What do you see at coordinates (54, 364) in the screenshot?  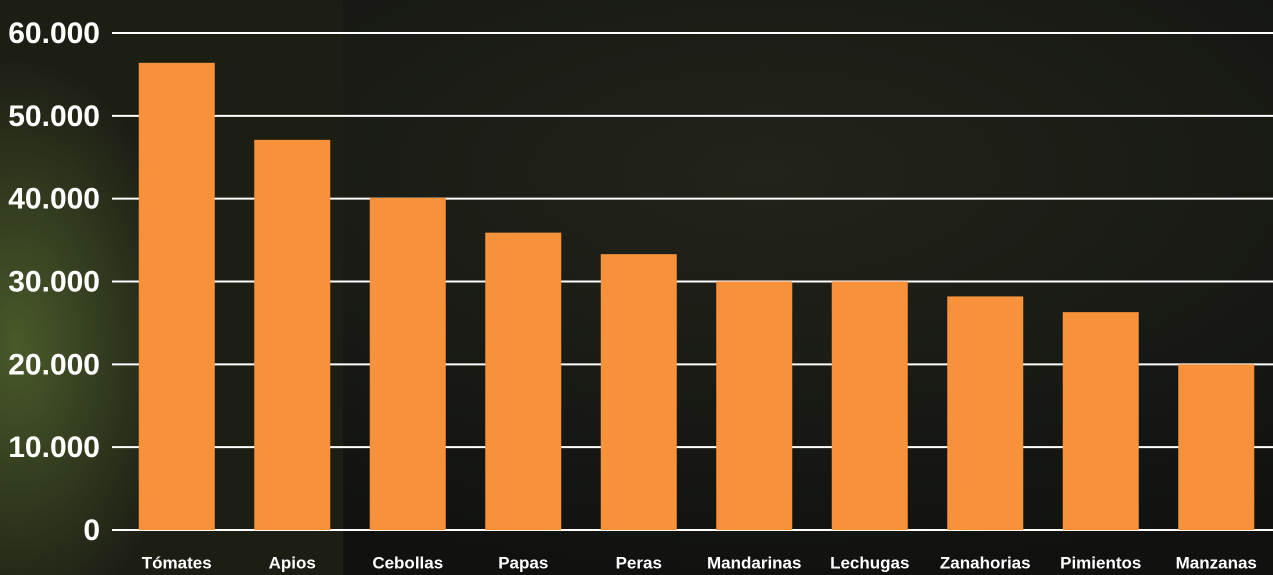 I see `y-tick-label: 20.000` at bounding box center [54, 364].